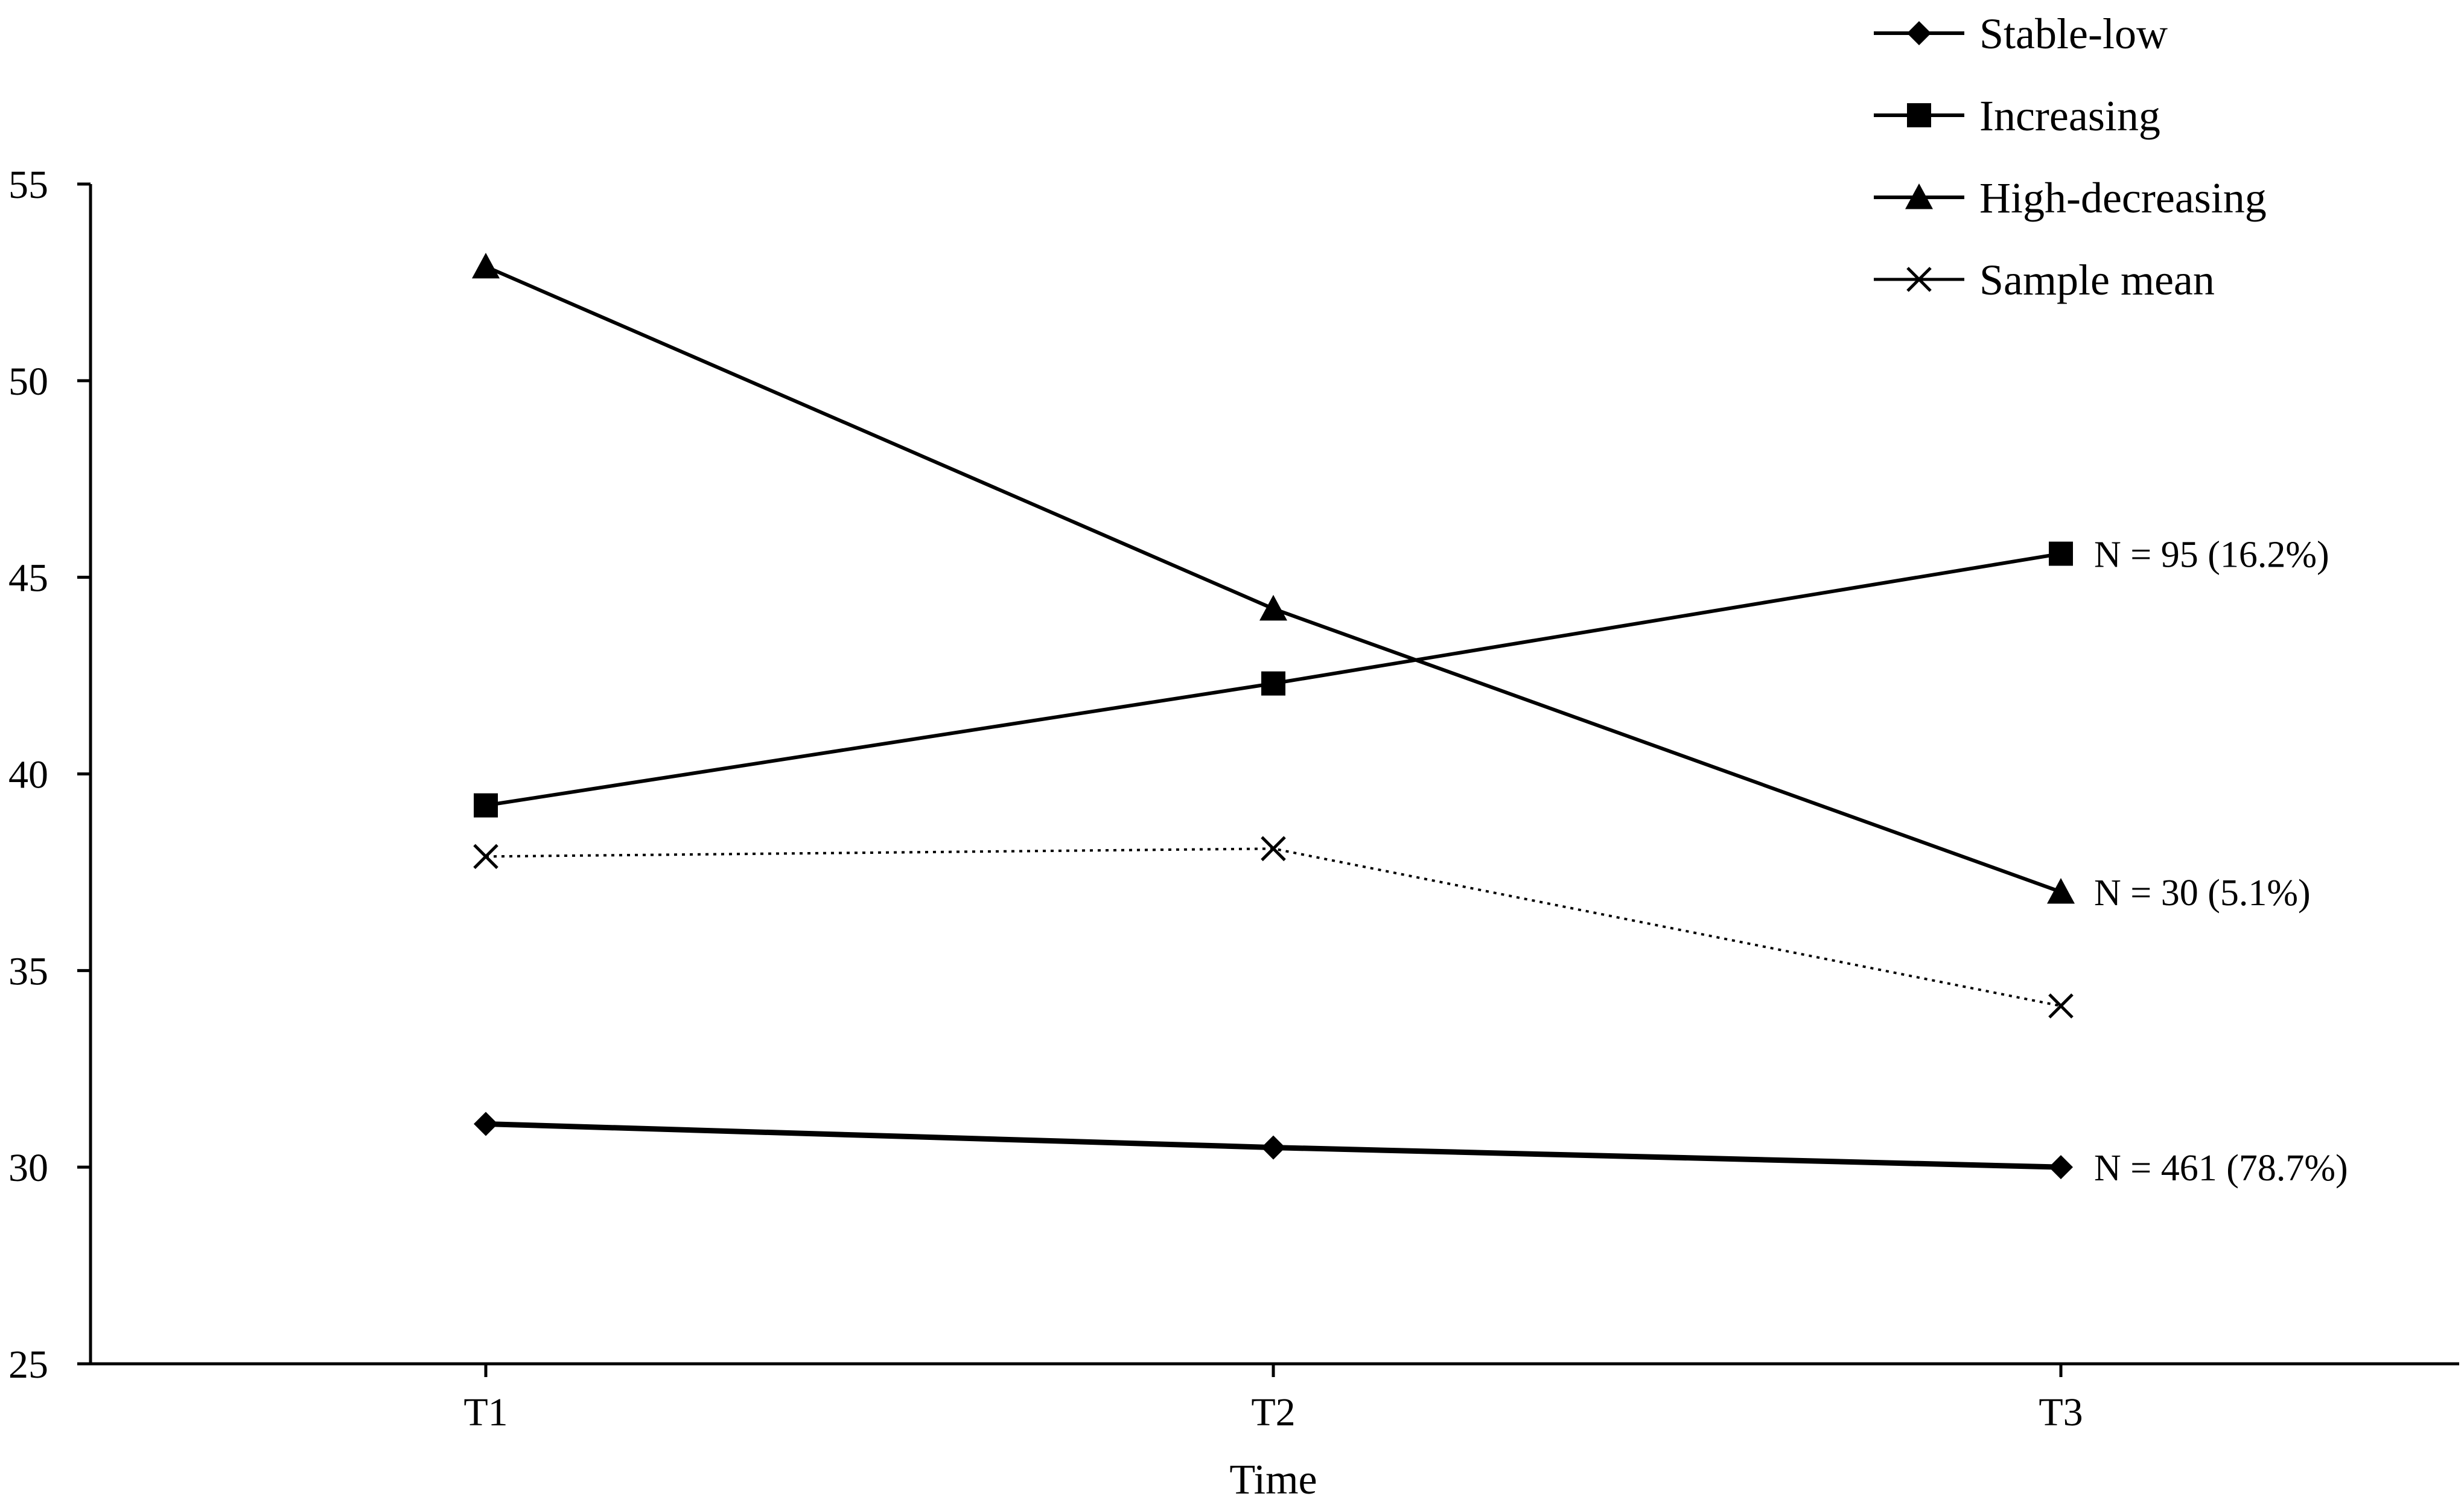  I want to click on y-tick-label: 50, so click(28, 382).